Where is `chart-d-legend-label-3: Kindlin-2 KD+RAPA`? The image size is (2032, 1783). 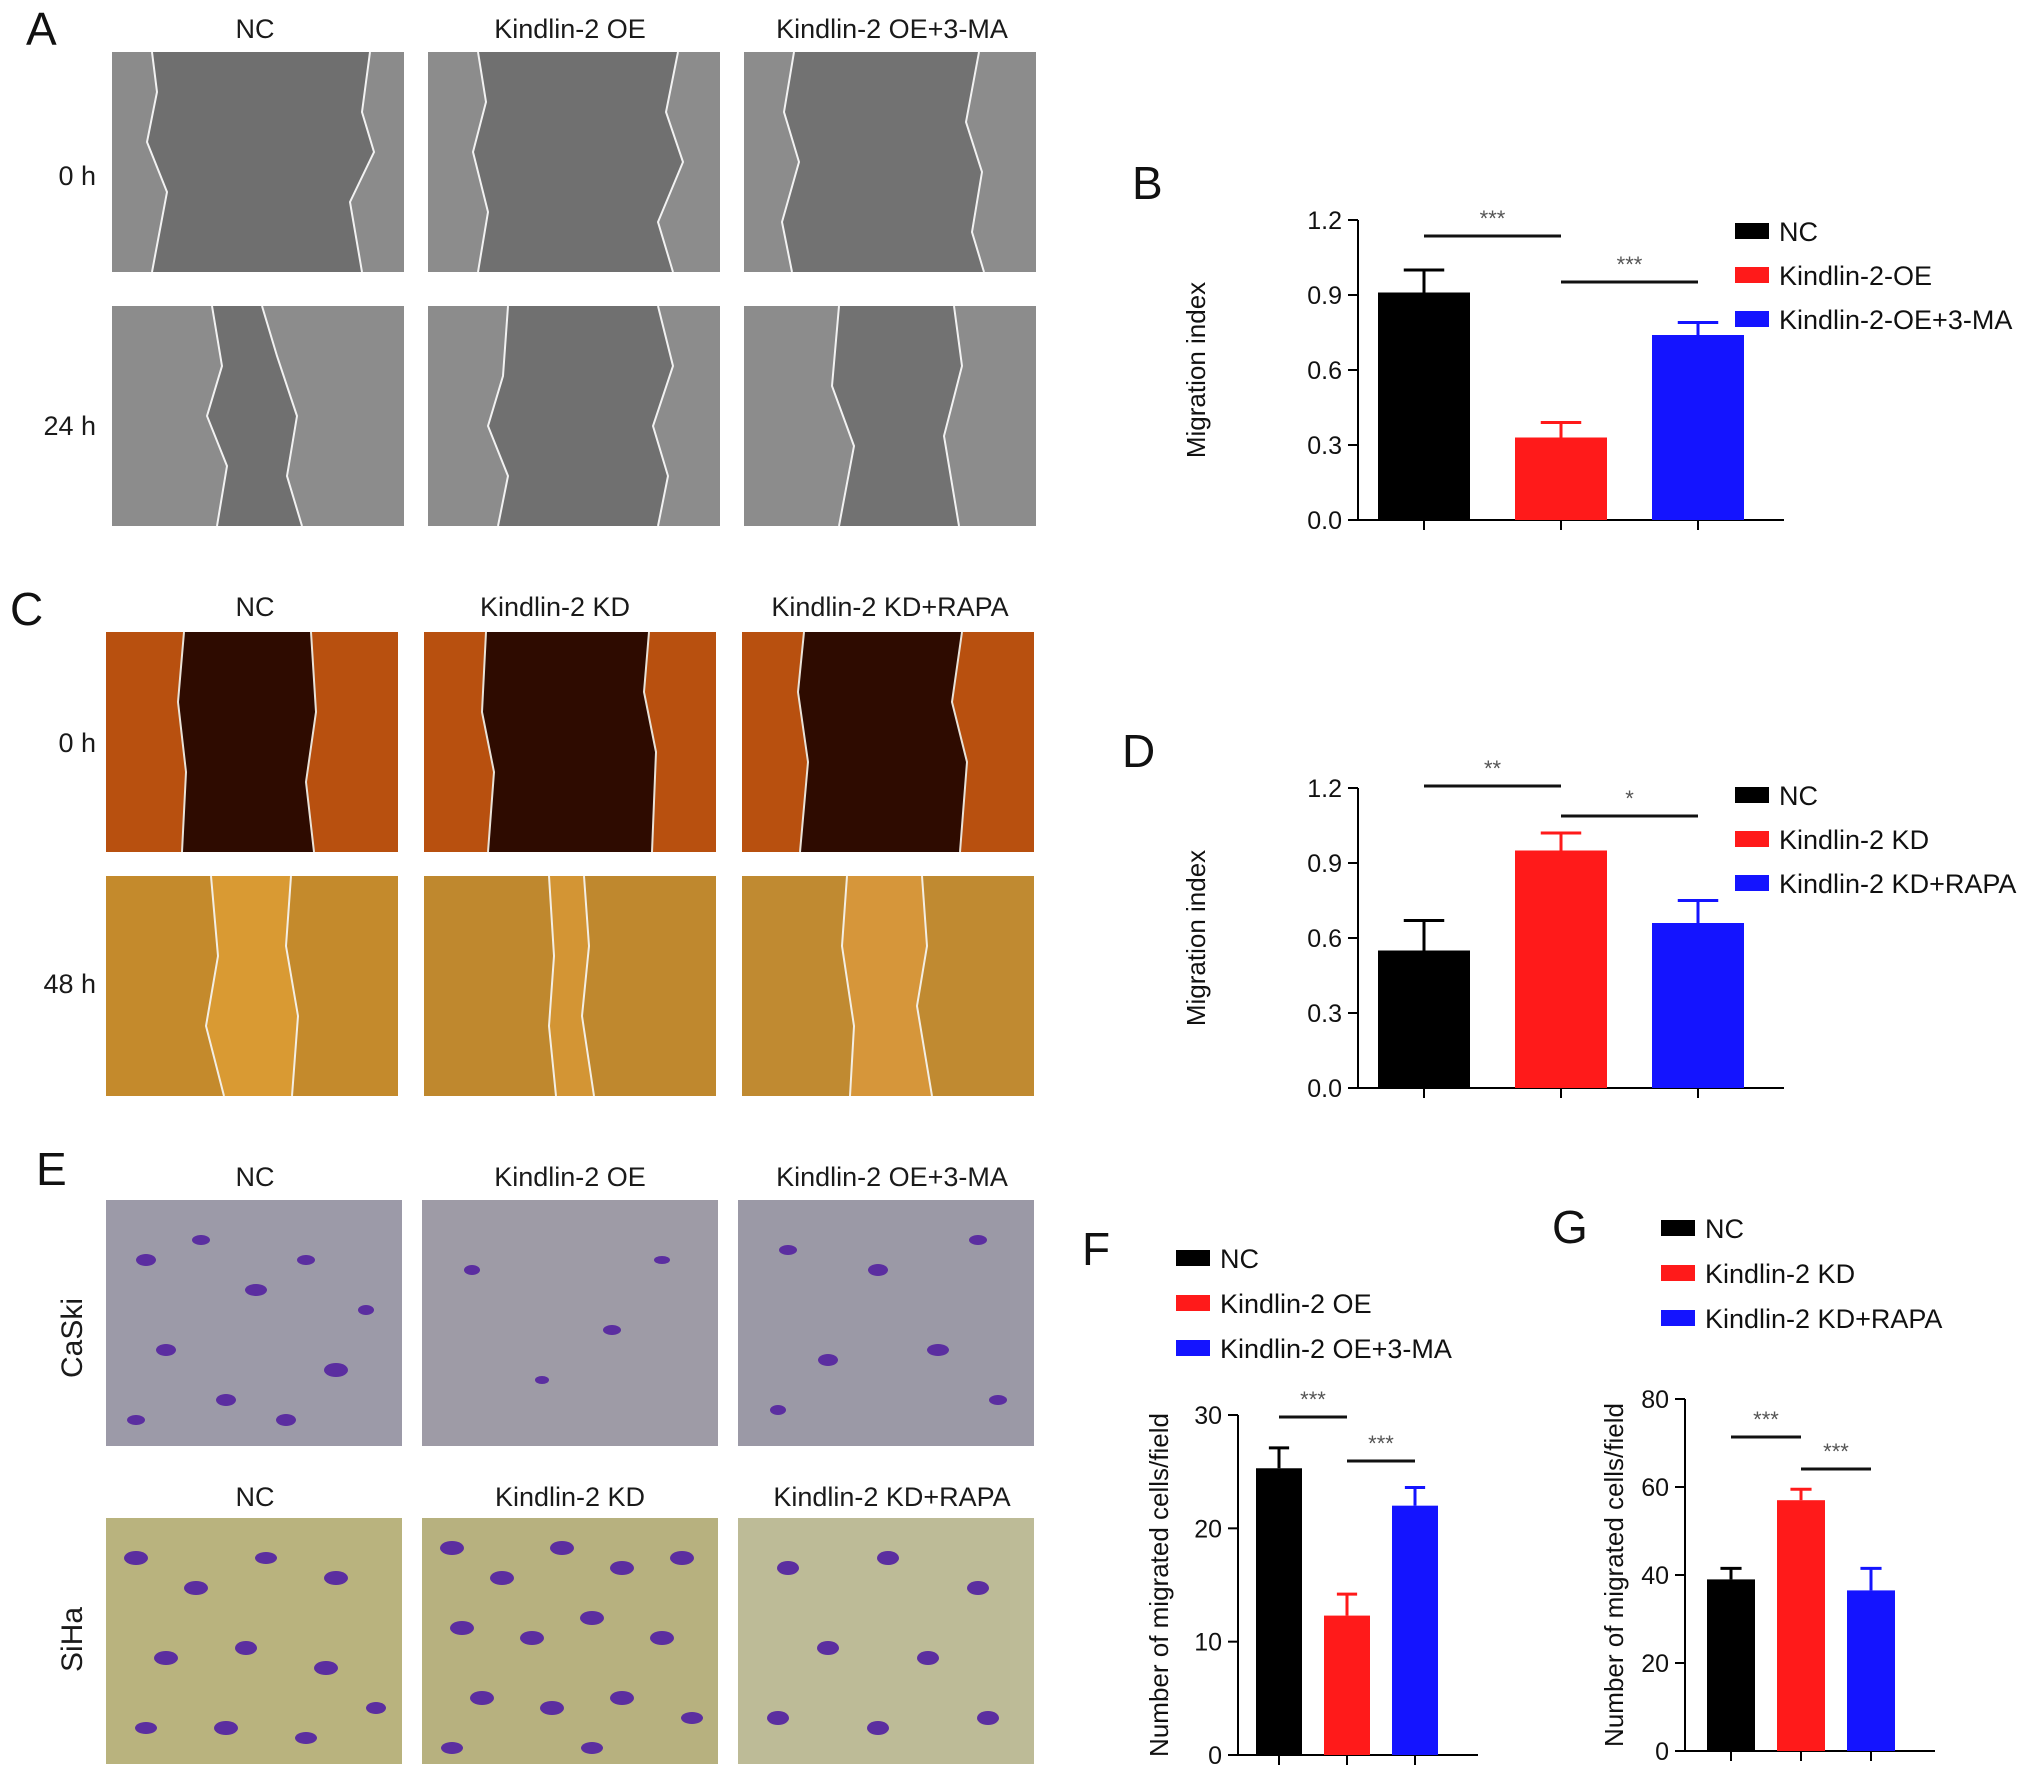
chart-d-legend-label-3: Kindlin-2 KD+RAPA is located at coordinates (1897, 884).